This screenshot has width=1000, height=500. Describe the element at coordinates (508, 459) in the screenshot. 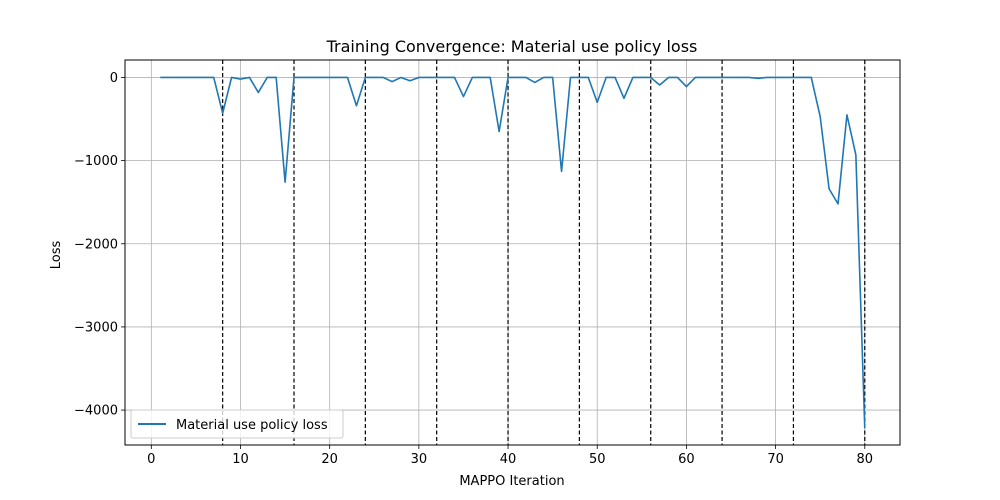

I see `x-tick-label: 40` at that location.